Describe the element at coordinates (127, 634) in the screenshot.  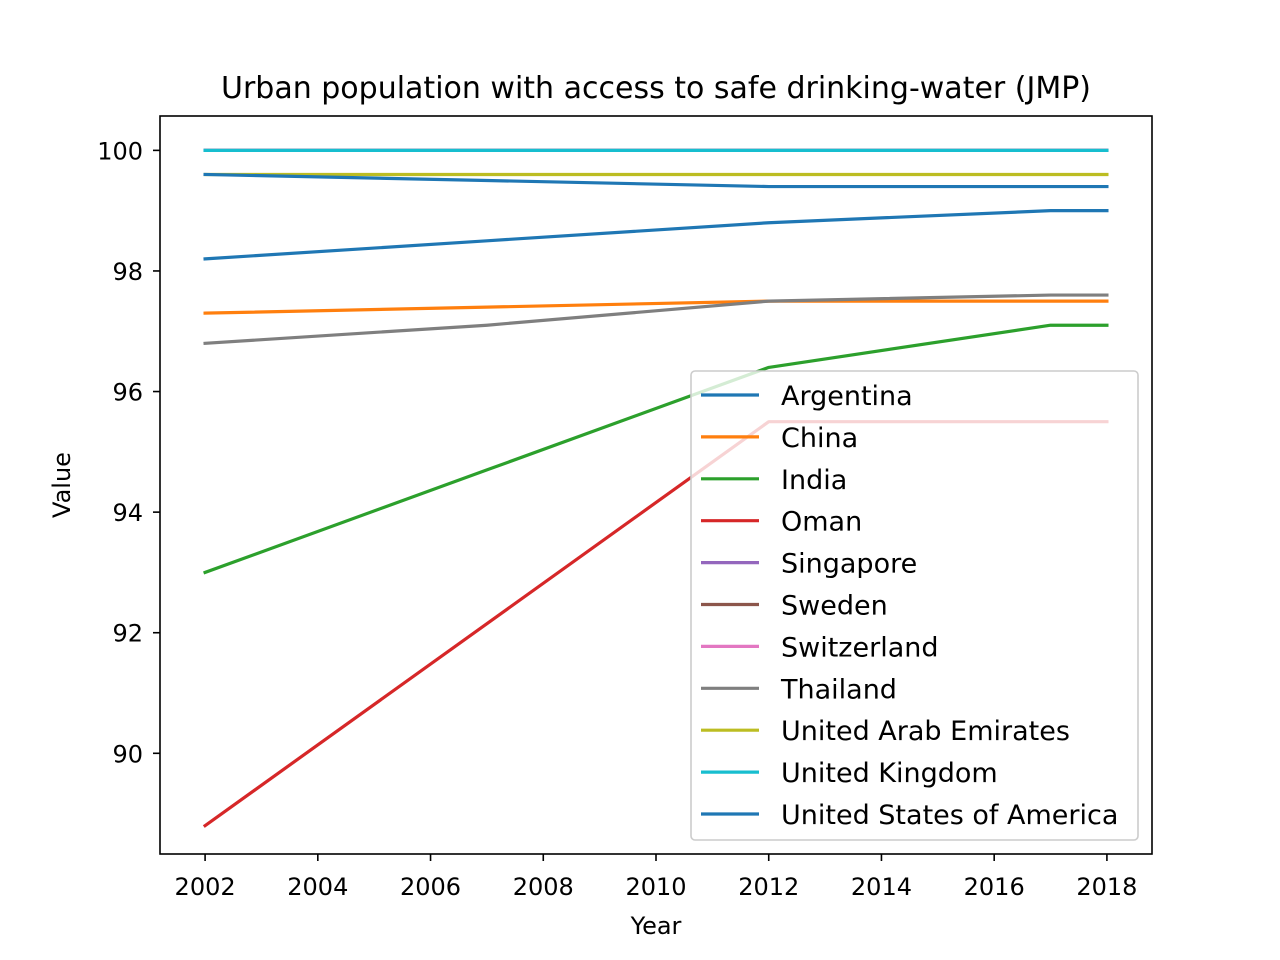
I see `y-tick-label: 92` at that location.